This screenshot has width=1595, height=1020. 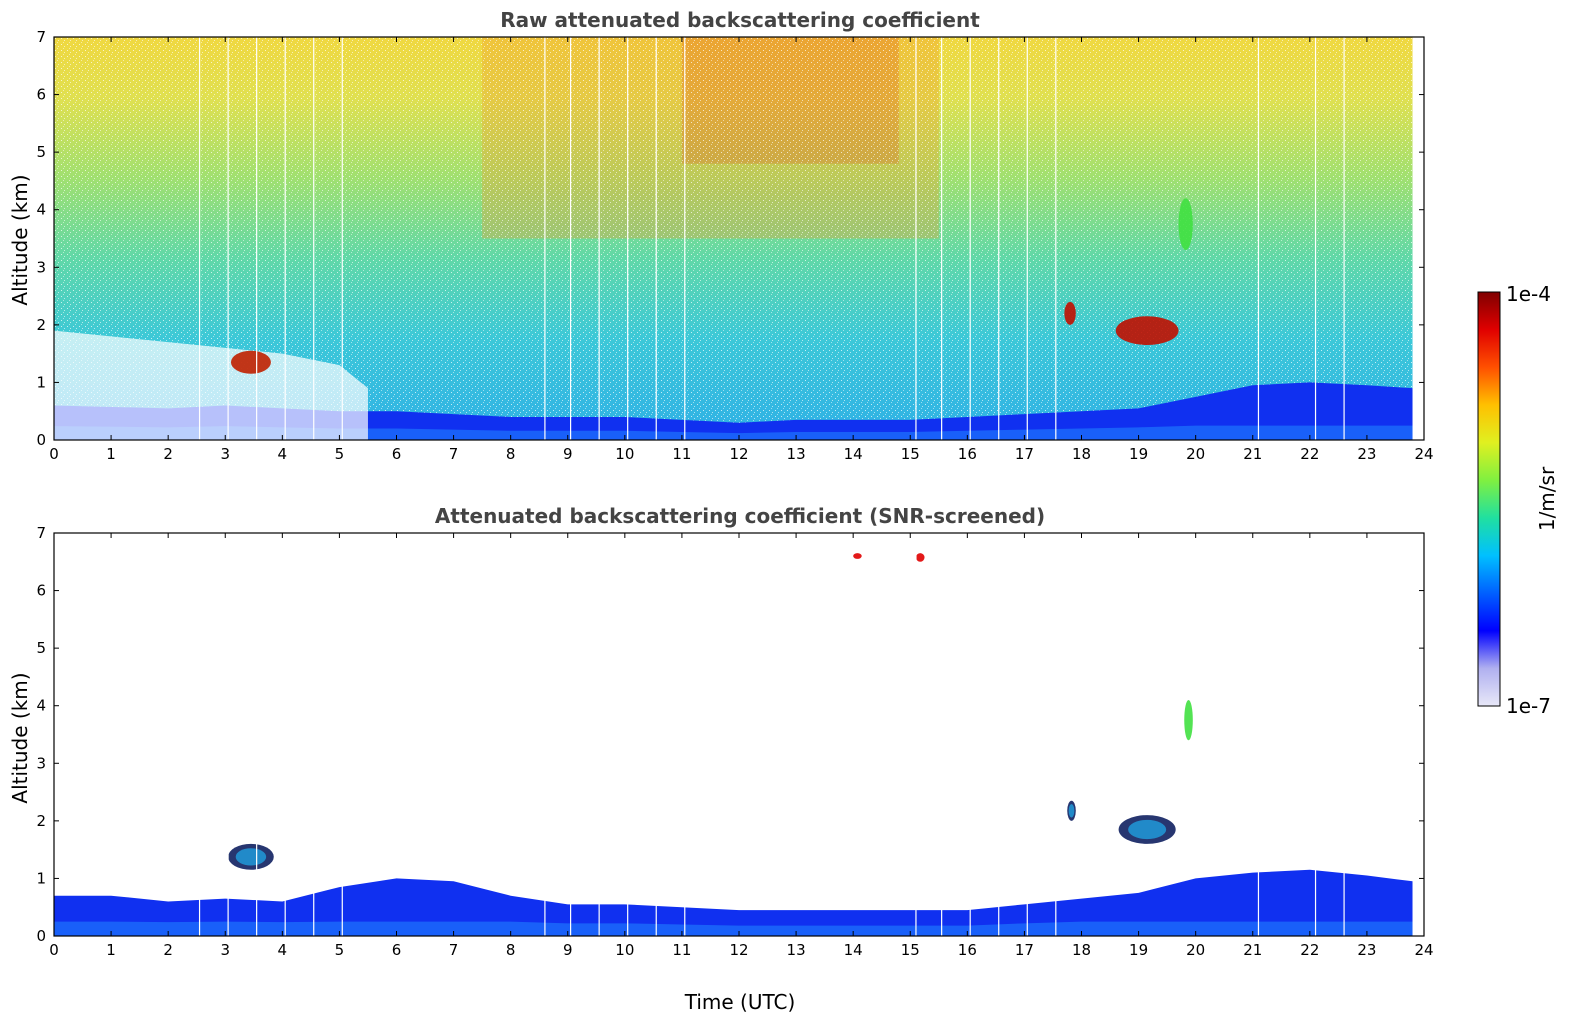 I want to click on colorbar: 1e-4 1e-7 1/m/sr, so click(x=1518, y=500).